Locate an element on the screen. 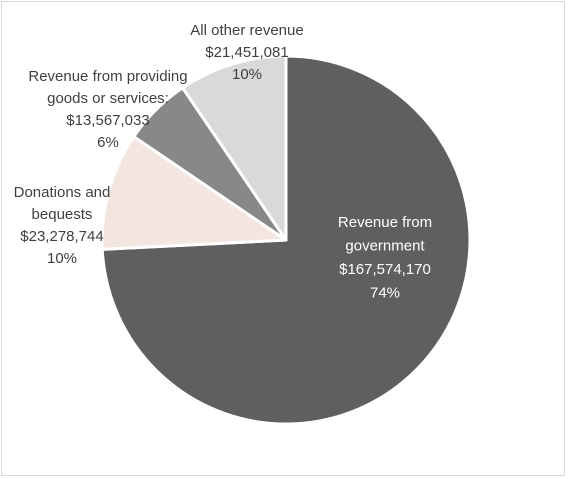 The height and width of the screenshot is (479, 568). slice-category-label: government is located at coordinates (385, 246).